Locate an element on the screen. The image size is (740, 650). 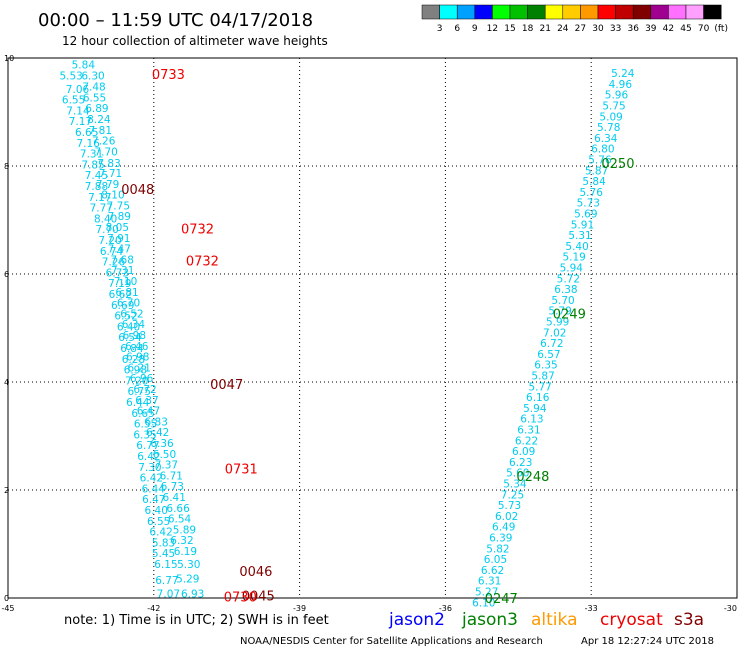
swh-value-label: 7.07 is located at coordinates (168, 595).